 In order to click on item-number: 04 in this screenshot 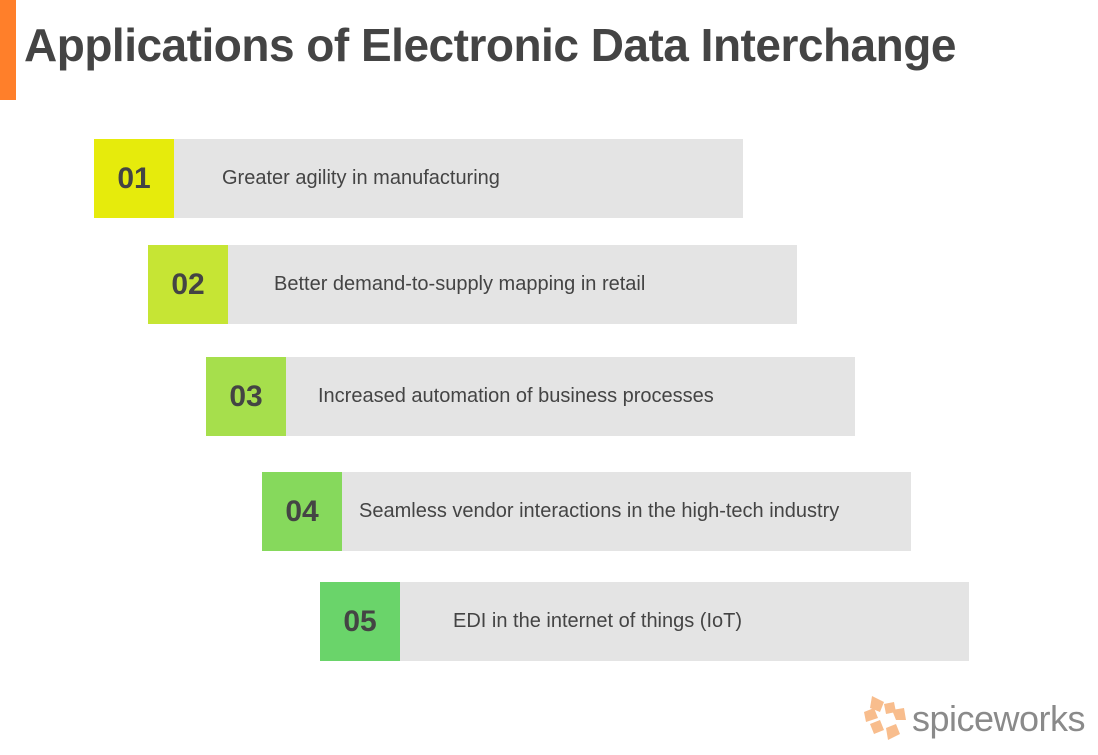, I will do `click(302, 511)`.